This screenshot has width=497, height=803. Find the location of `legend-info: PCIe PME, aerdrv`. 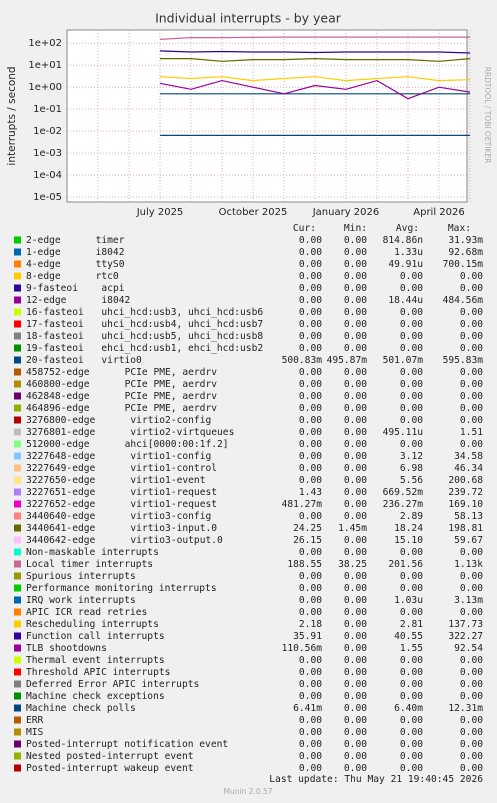

legend-info: PCIe PME, aerdrv is located at coordinates (171, 408).